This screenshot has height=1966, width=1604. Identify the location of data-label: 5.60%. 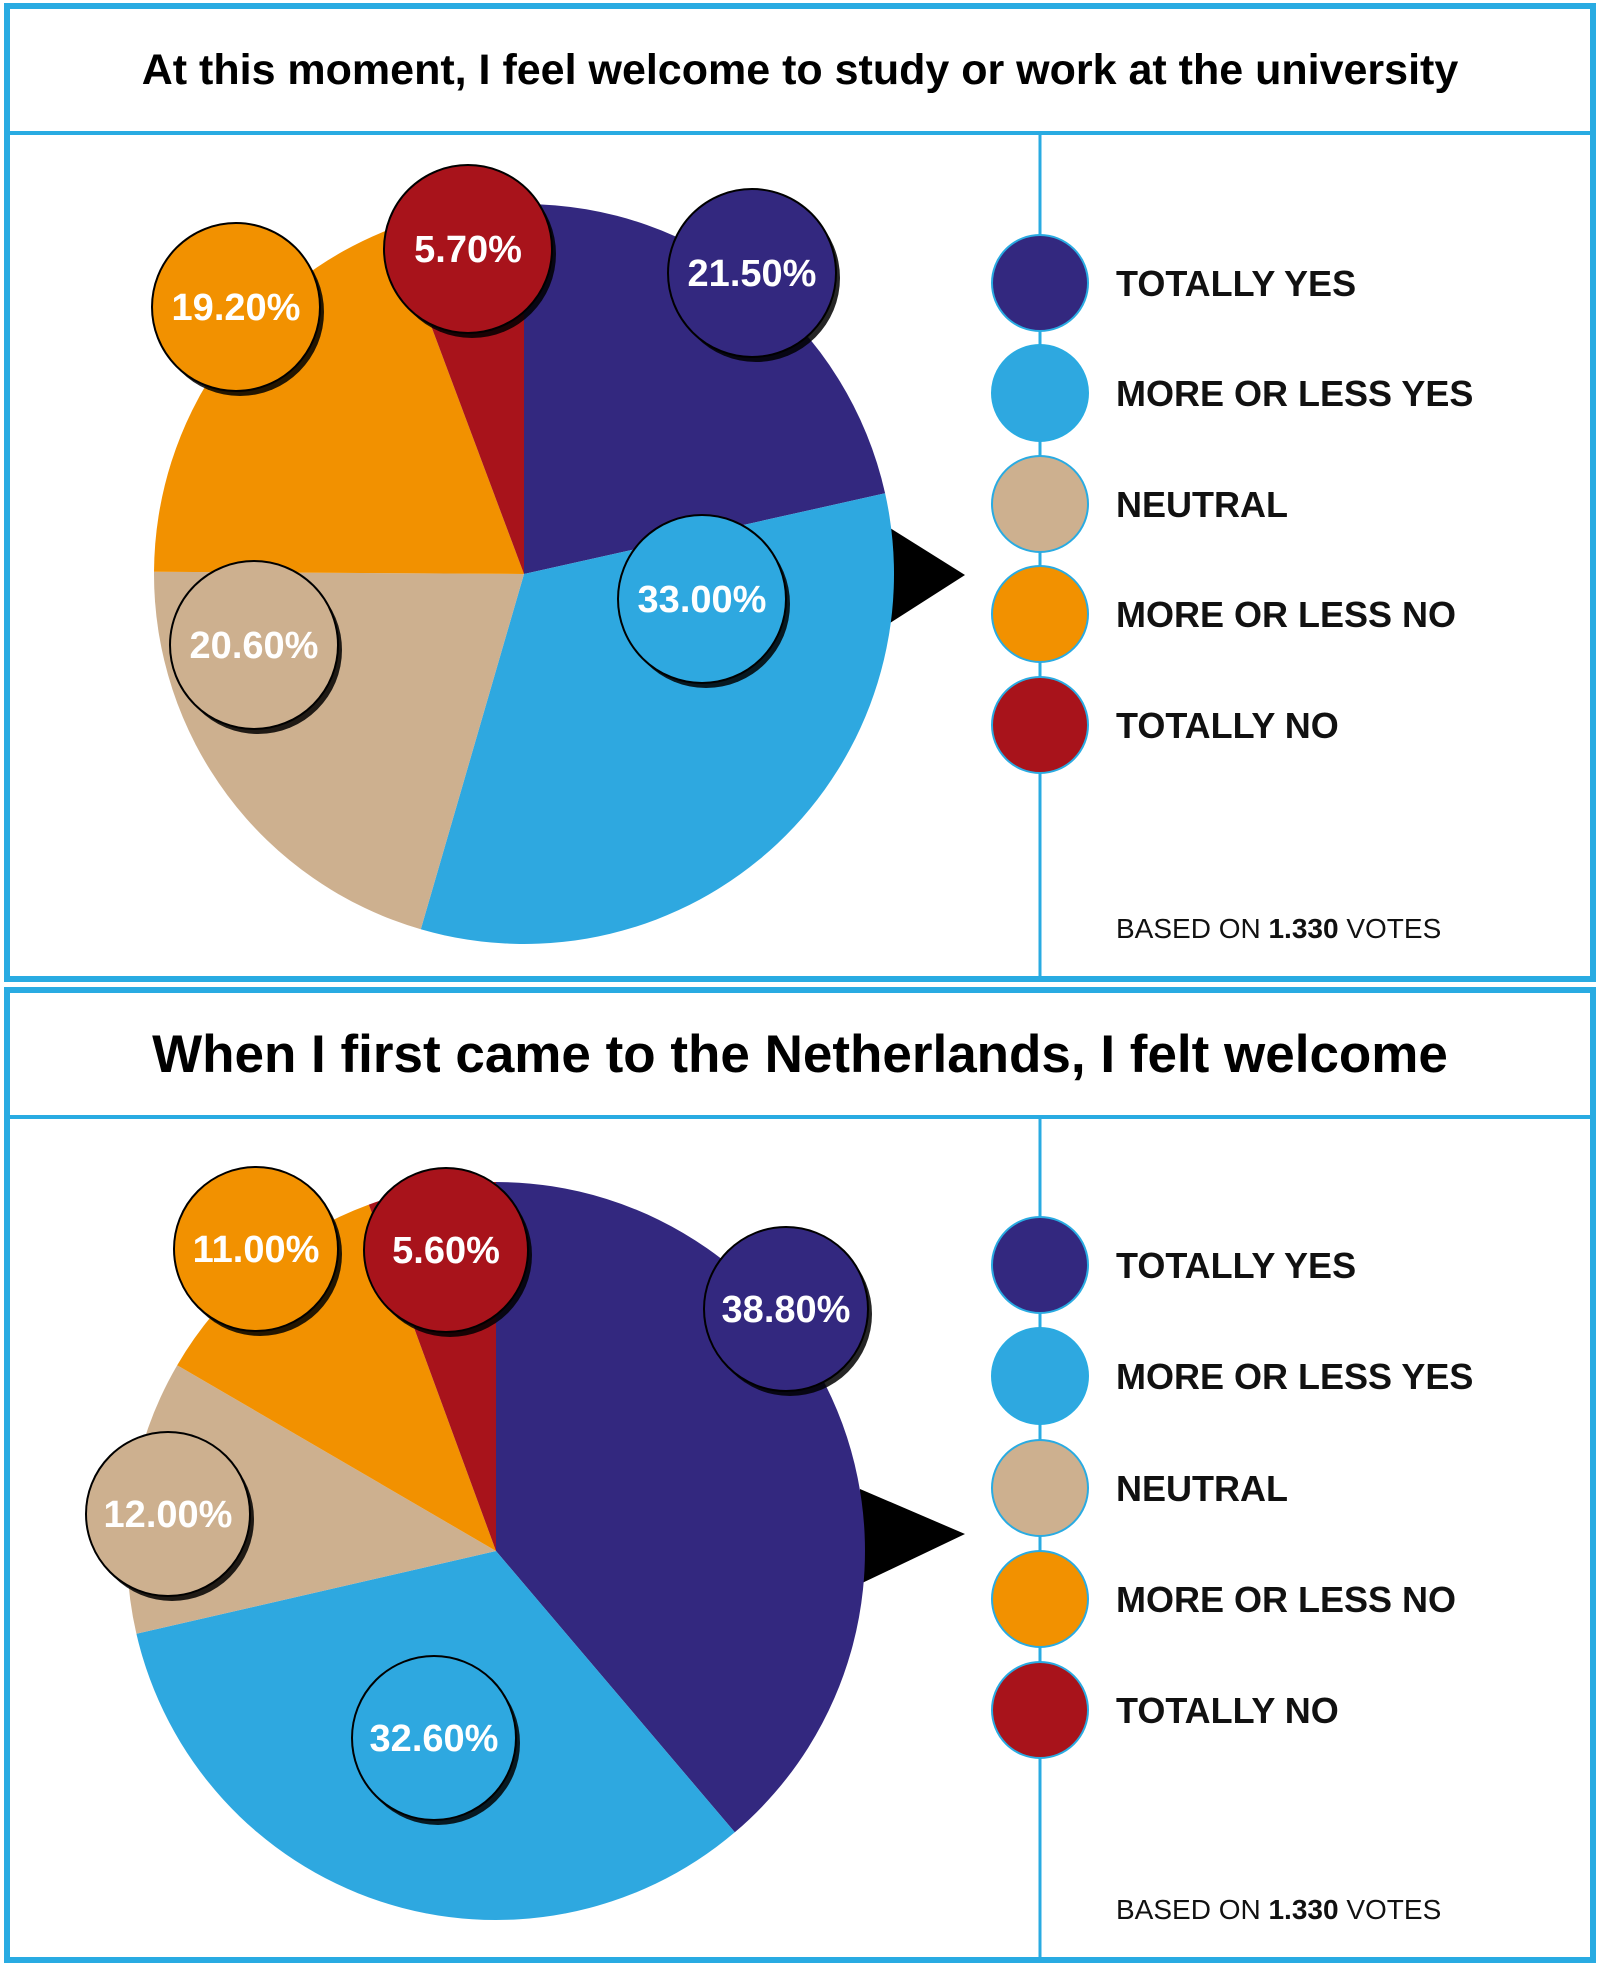
(446, 1251).